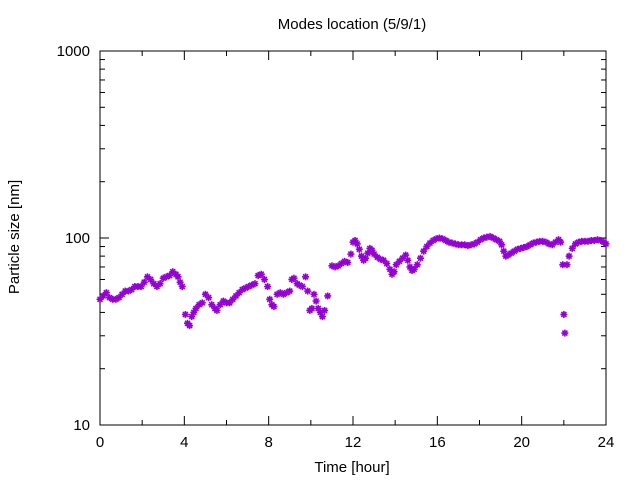  Describe the element at coordinates (268, 442) in the screenshot. I see `x-tick-label: 8` at that location.